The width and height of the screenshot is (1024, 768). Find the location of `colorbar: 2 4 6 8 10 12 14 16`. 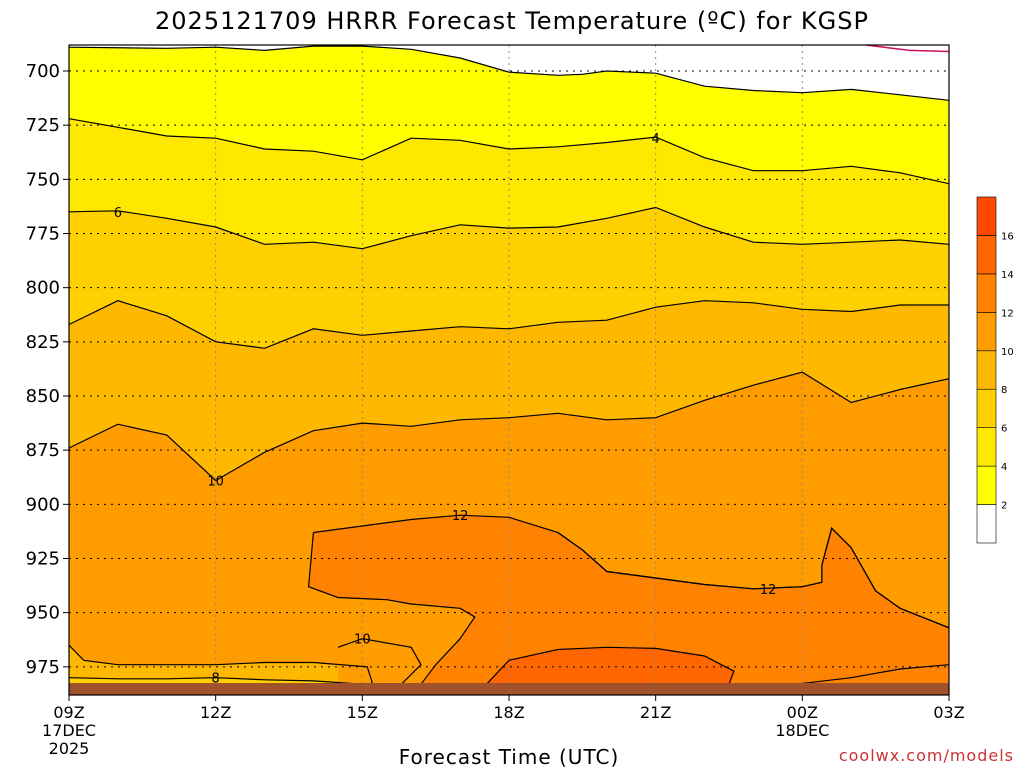

colorbar: 2 4 6 8 10 12 14 16 is located at coordinates (995, 370).